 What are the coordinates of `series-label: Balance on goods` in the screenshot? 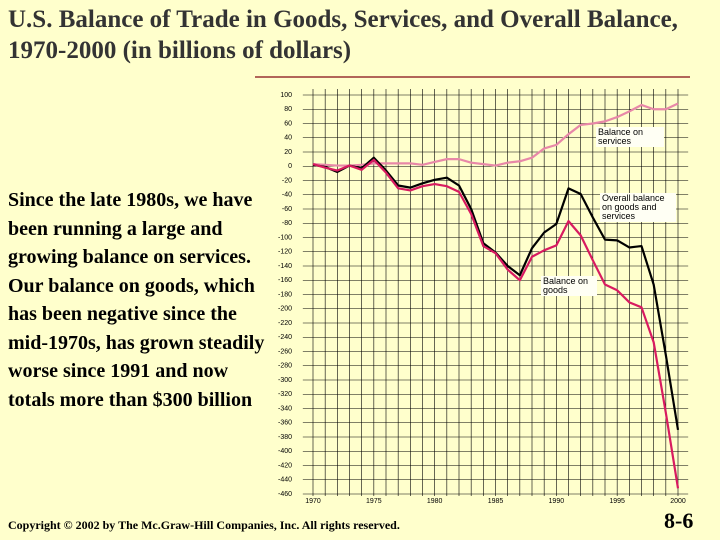 It's located at (569, 286).